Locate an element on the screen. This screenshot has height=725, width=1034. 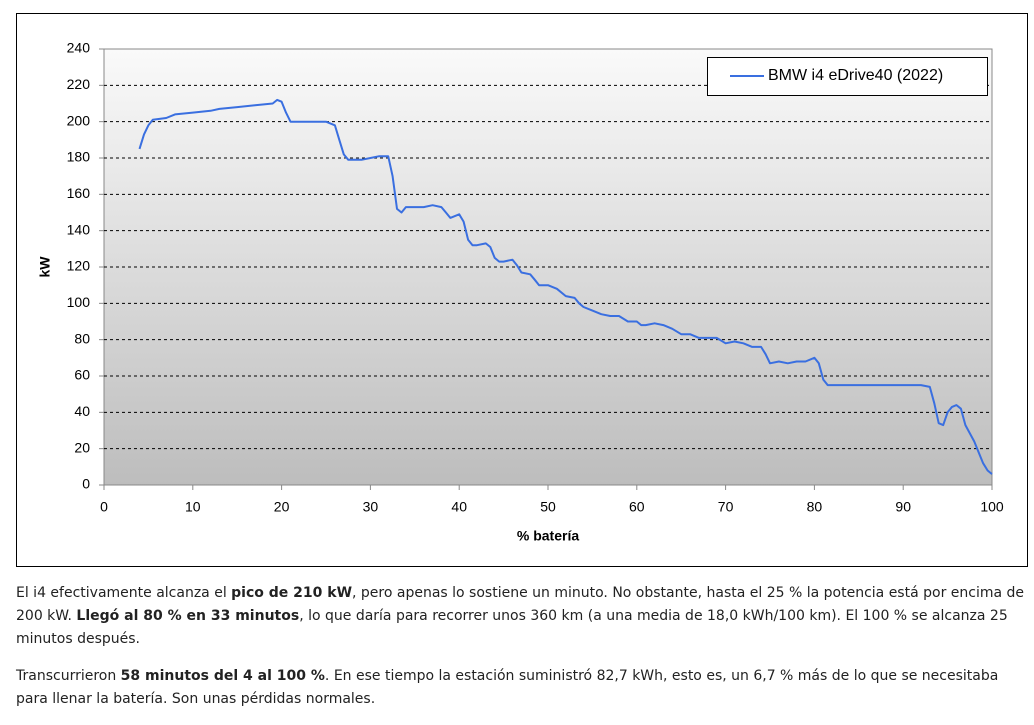
y-tick-label: 0 is located at coordinates (86, 484).